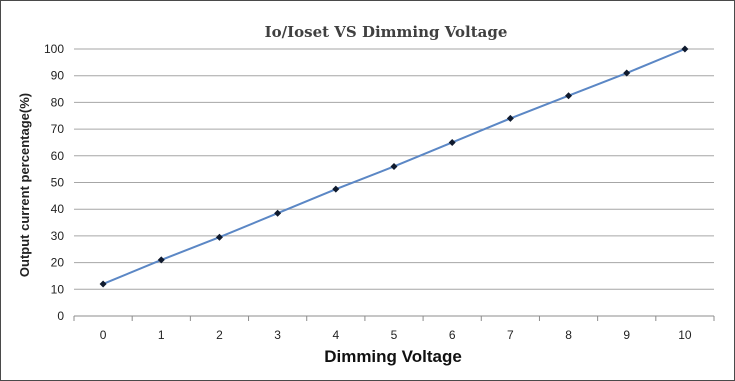 This screenshot has height=381, width=735. Describe the element at coordinates (24, 185) in the screenshot. I see `y-axis-label: Output current percentage(%)` at that location.